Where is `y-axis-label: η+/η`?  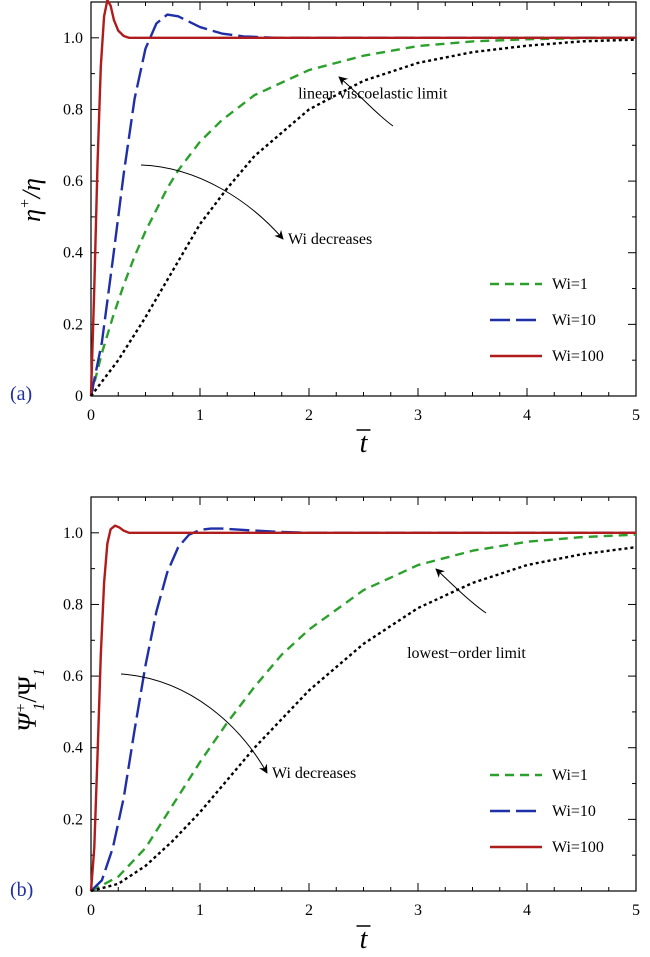 y-axis-label: η+/η is located at coordinates (31, 200).